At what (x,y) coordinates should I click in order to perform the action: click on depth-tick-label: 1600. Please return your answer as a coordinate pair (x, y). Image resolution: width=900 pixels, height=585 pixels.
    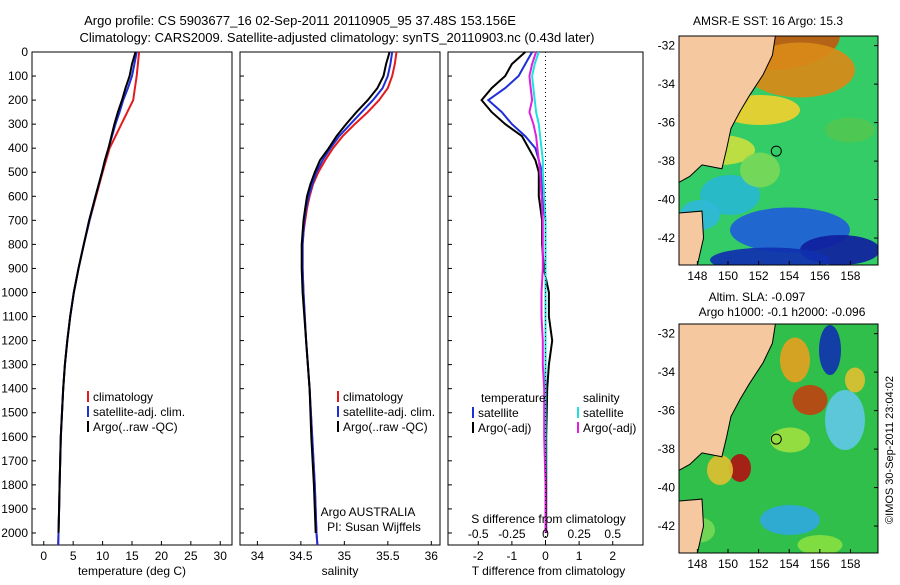
    Looking at the image, I should click on (14, 437).